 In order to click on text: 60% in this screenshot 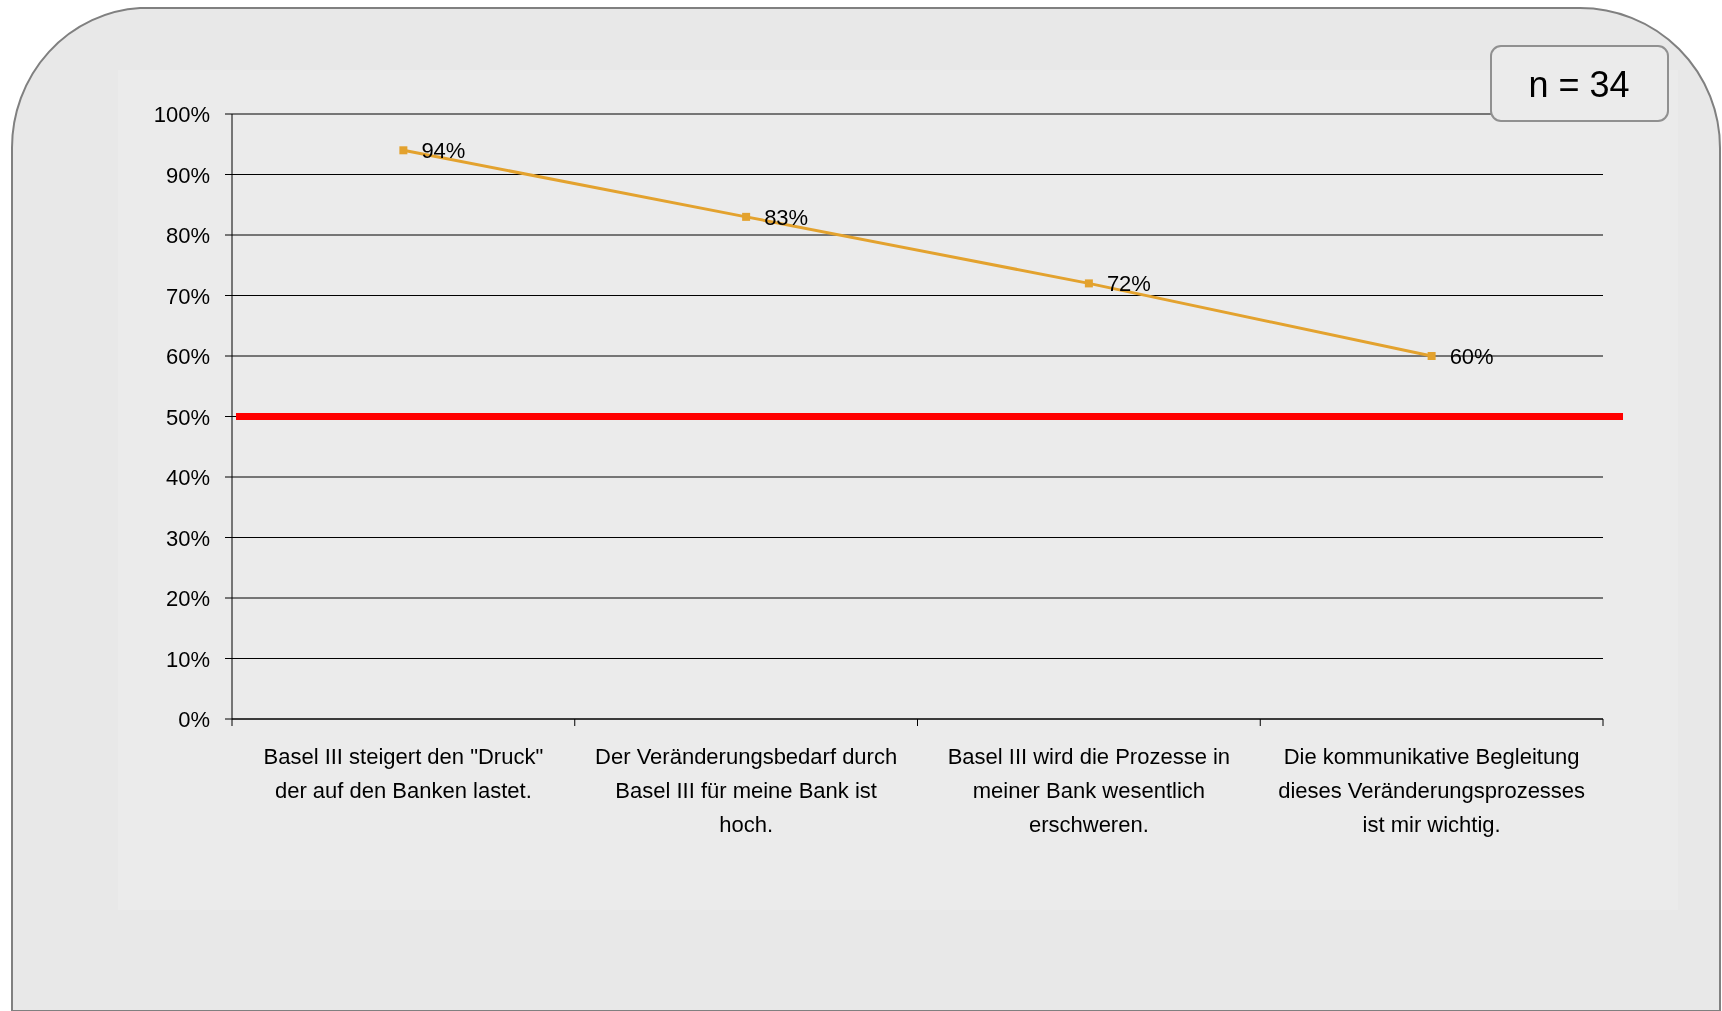, I will do `click(1471, 356)`.